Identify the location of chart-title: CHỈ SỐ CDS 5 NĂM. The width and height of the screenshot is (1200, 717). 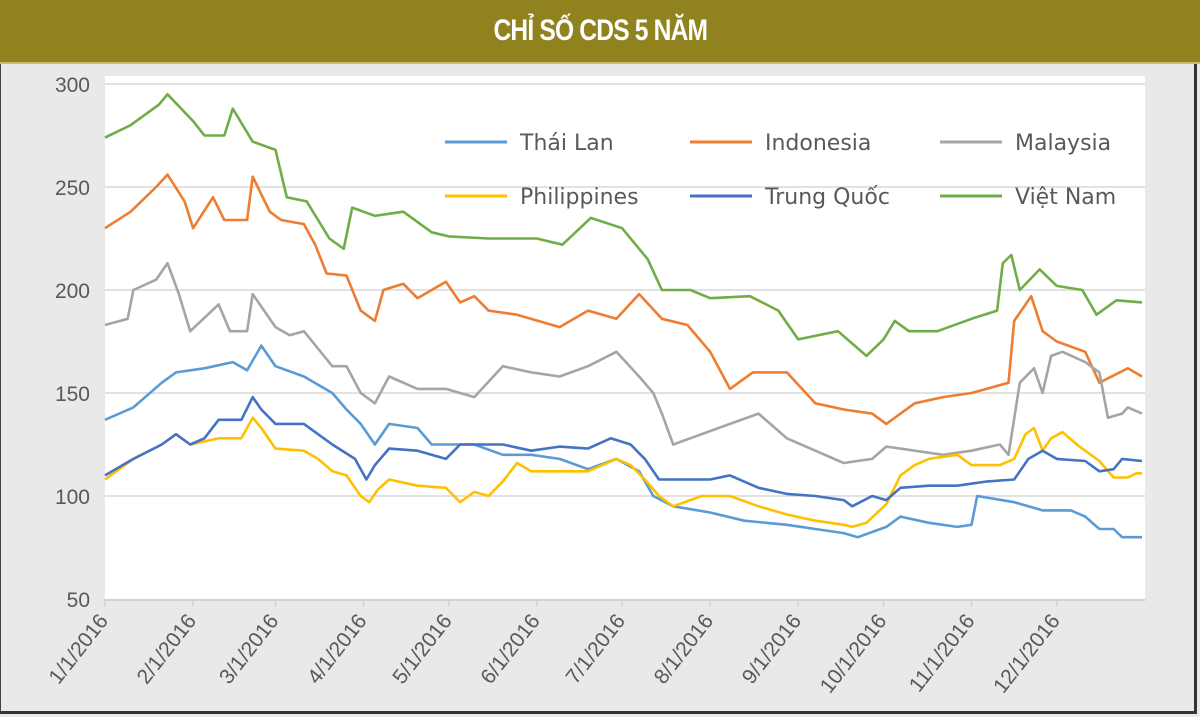
(600, 30).